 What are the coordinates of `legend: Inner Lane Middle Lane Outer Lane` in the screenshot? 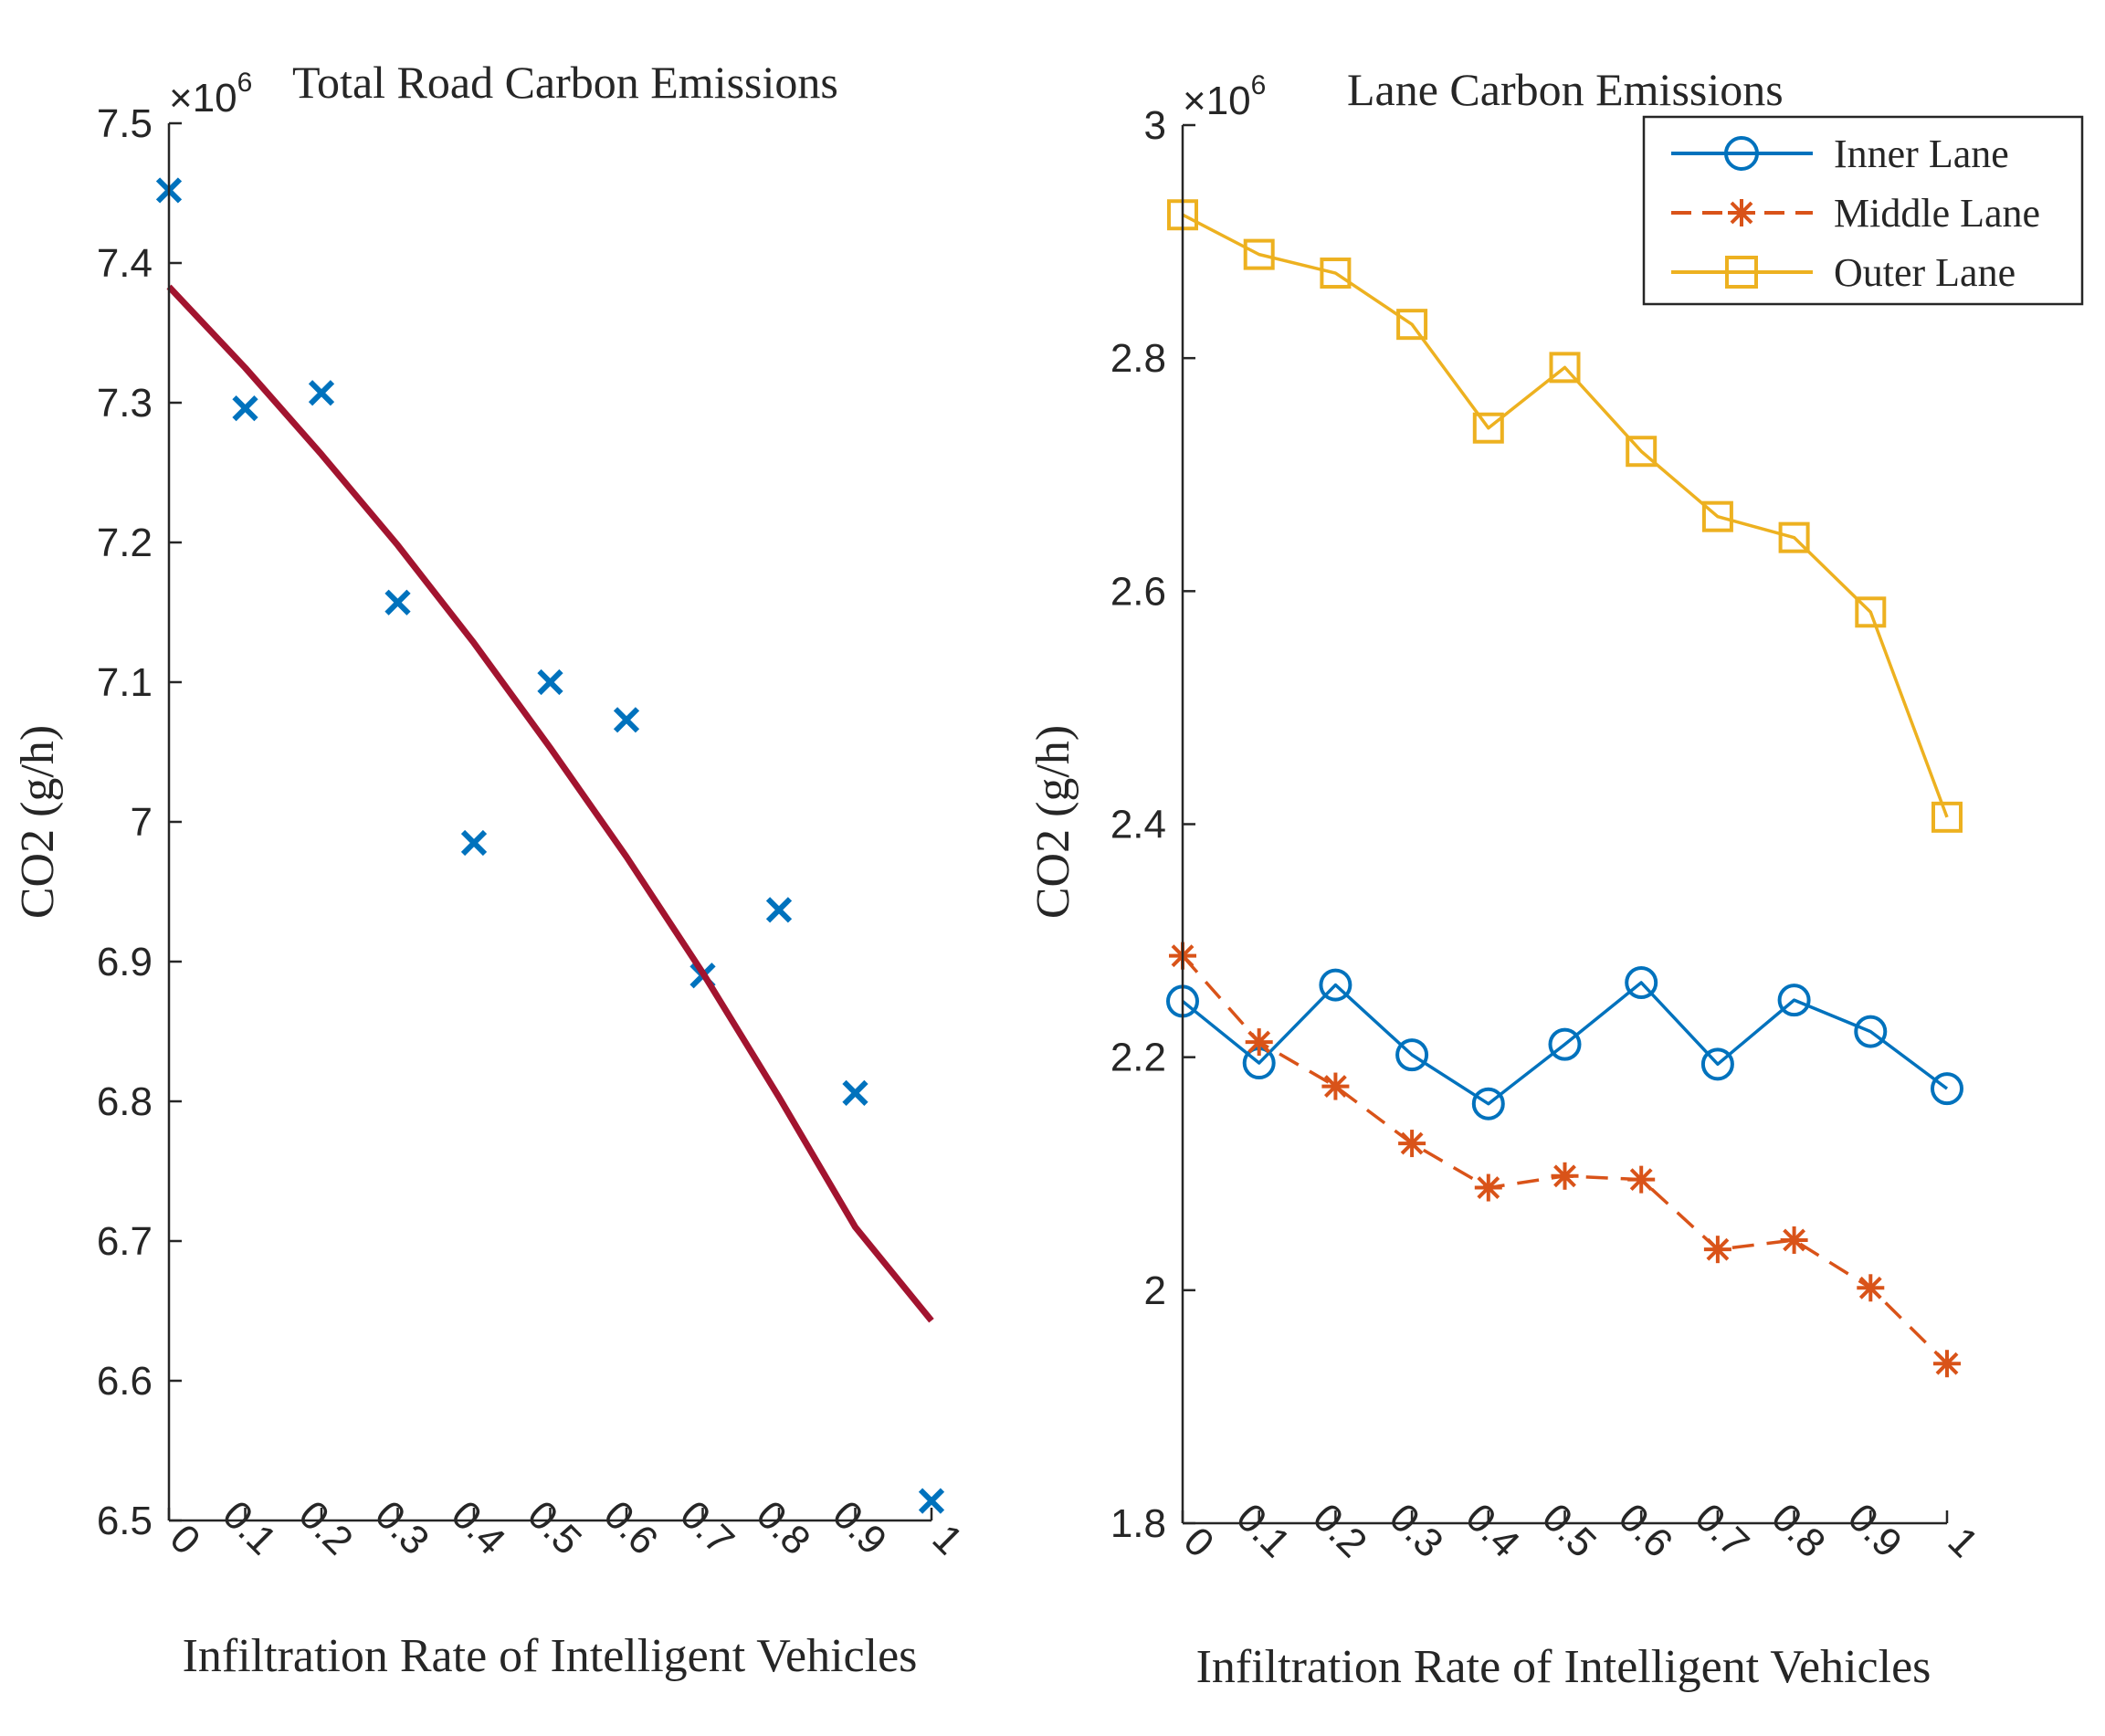 It's located at (1863, 210).